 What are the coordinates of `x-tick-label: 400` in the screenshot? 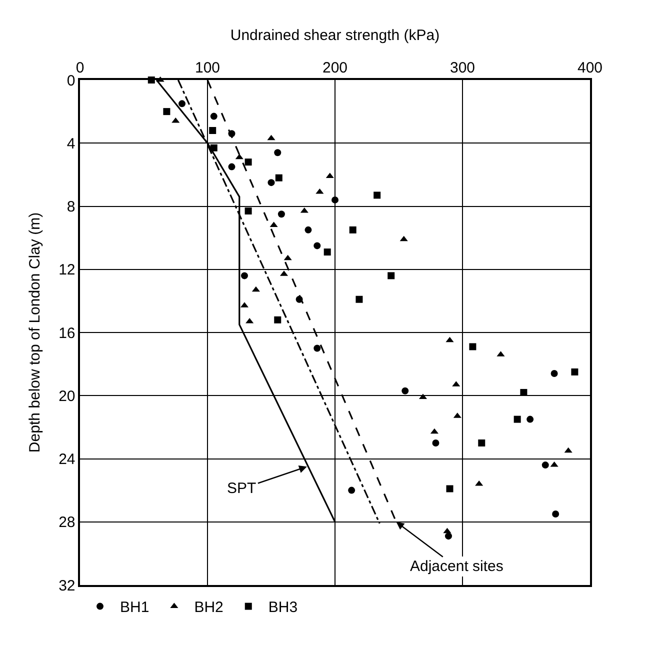 It's located at (590, 67).